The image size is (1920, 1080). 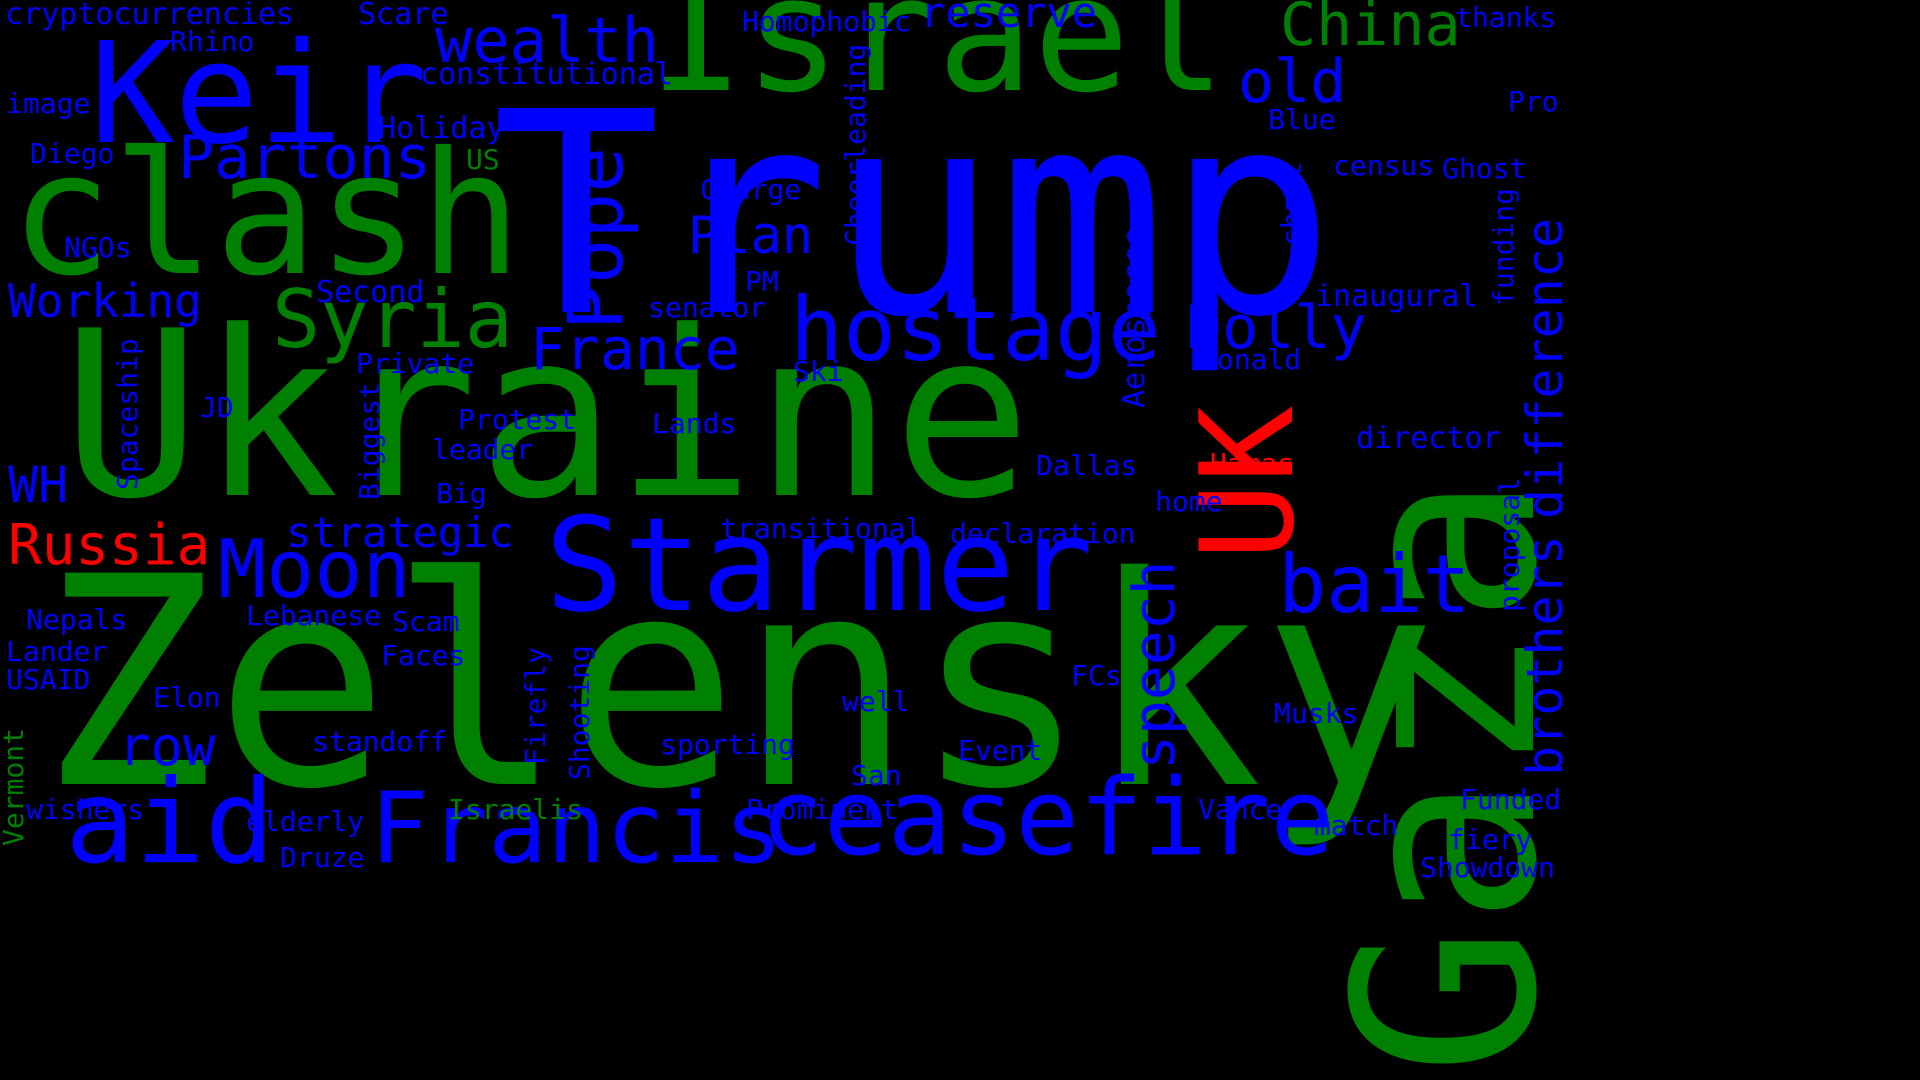 What do you see at coordinates (403, 16) in the screenshot?
I see `word-scare: Scare` at bounding box center [403, 16].